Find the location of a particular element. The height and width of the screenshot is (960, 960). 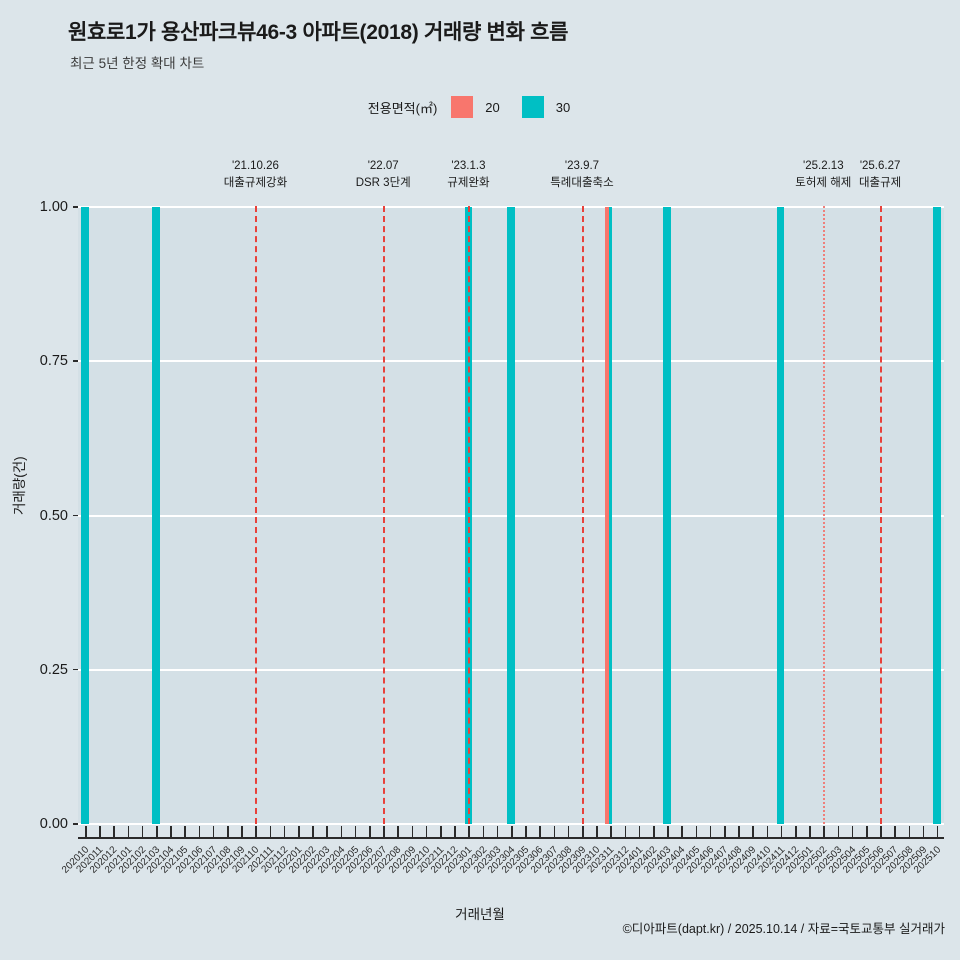

x-axis-line is located at coordinates (511, 838).